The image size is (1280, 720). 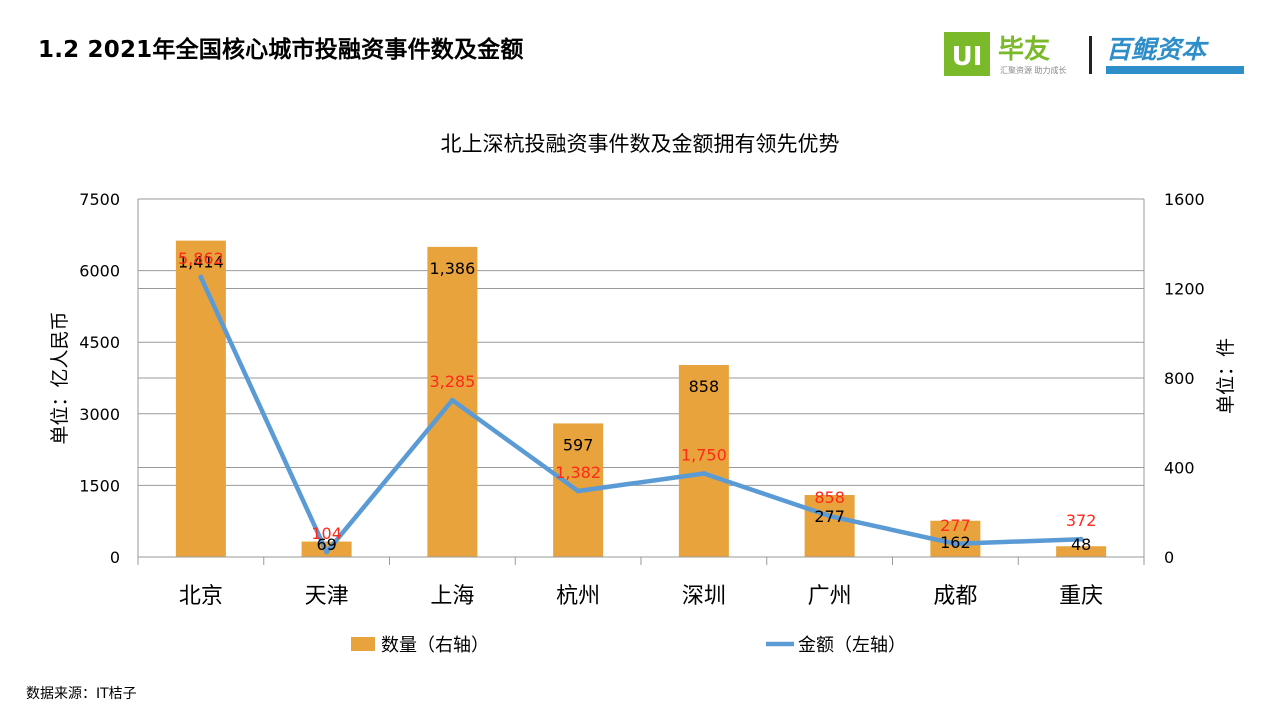 I want to click on x-category-label: 深圳, so click(x=704, y=596).